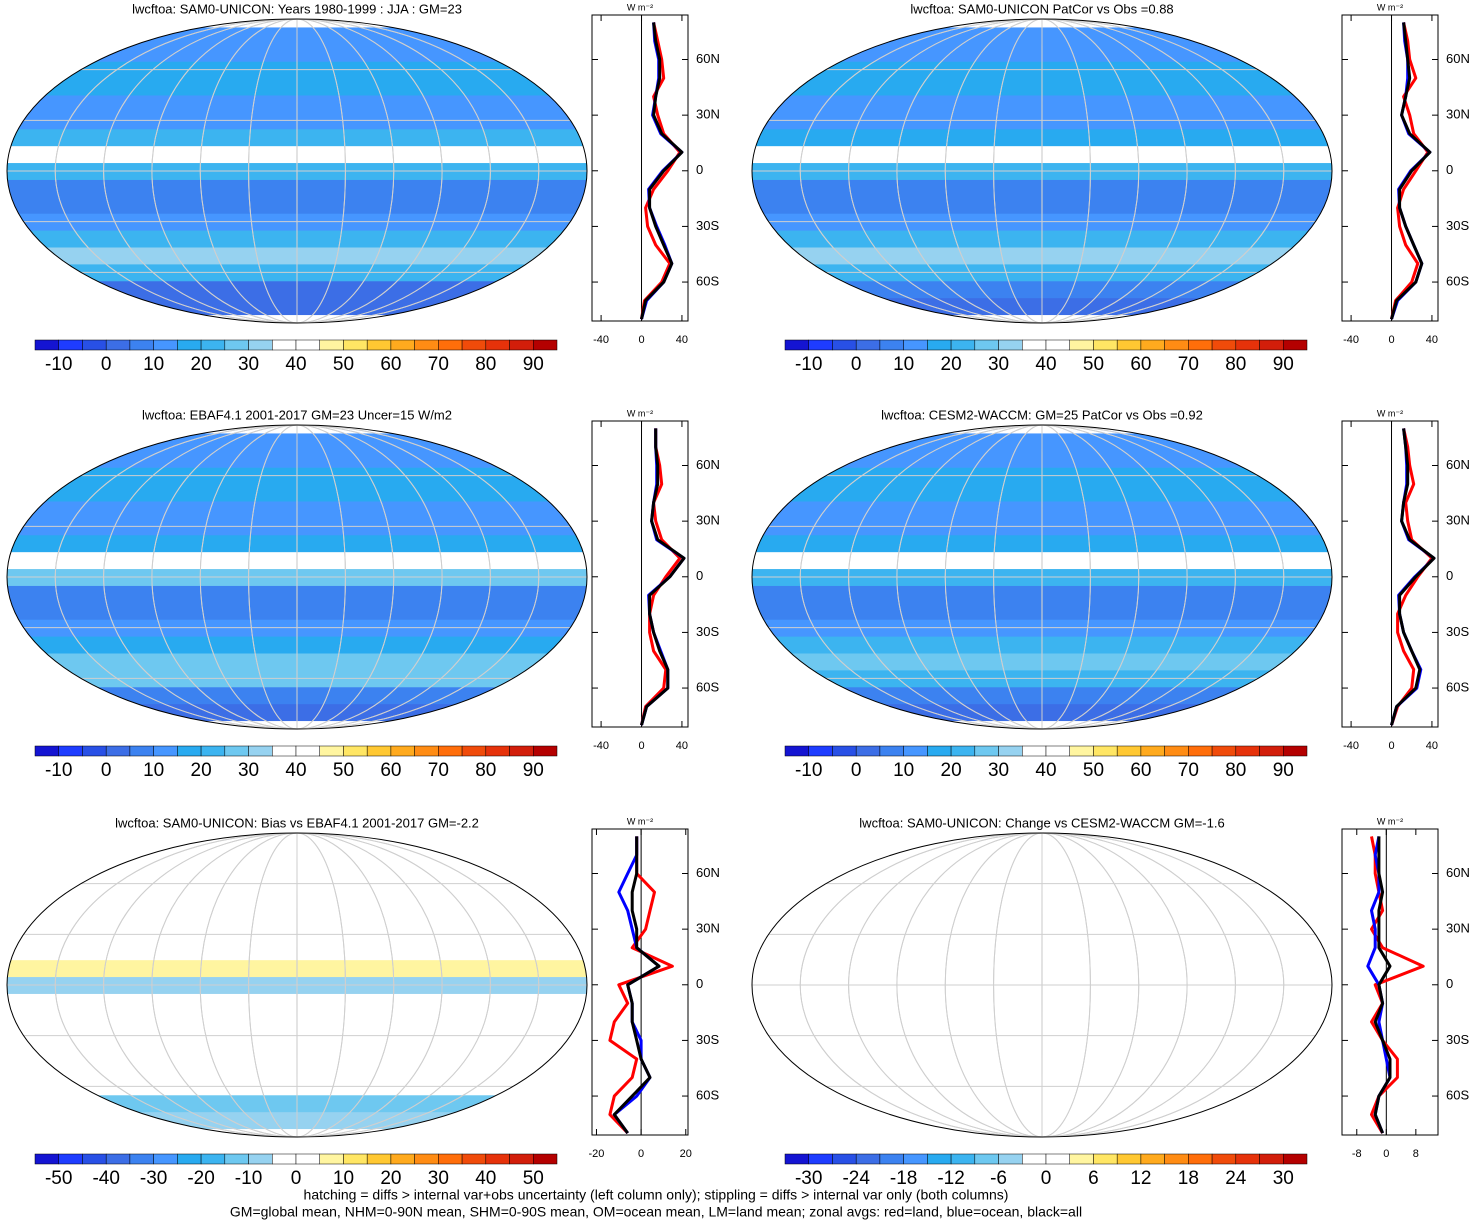 This screenshot has height=1221, width=1483. I want to click on colorbar-label: 24, so click(1236, 1178).